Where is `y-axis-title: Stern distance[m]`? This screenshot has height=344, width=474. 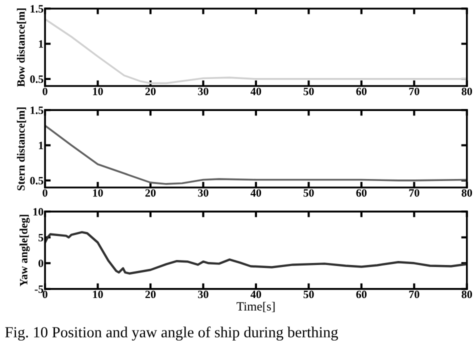 y-axis-title: Stern distance[m] is located at coordinates (21, 148).